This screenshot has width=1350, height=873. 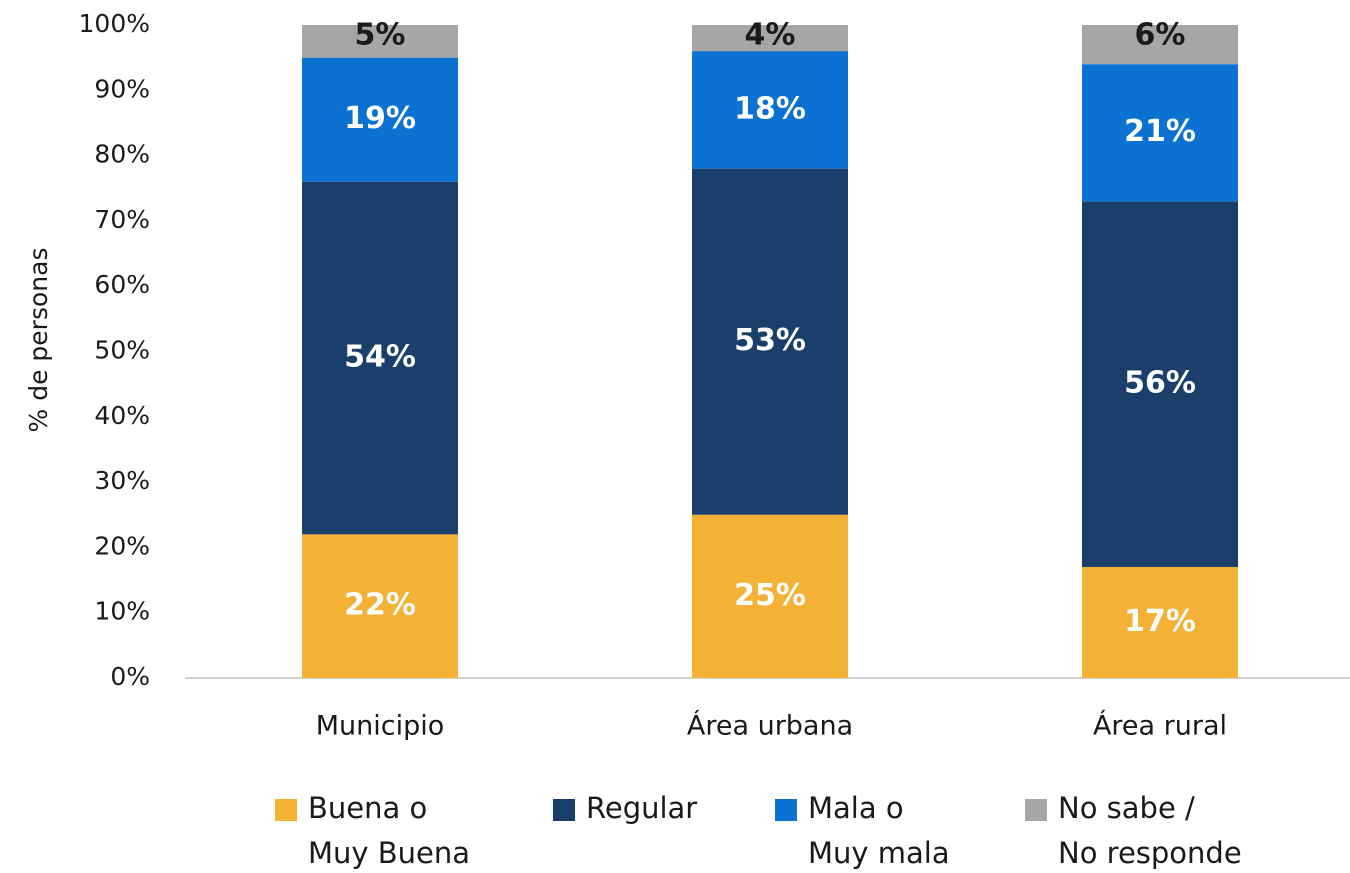 I want to click on data-label: 21%, so click(x=1160, y=131).